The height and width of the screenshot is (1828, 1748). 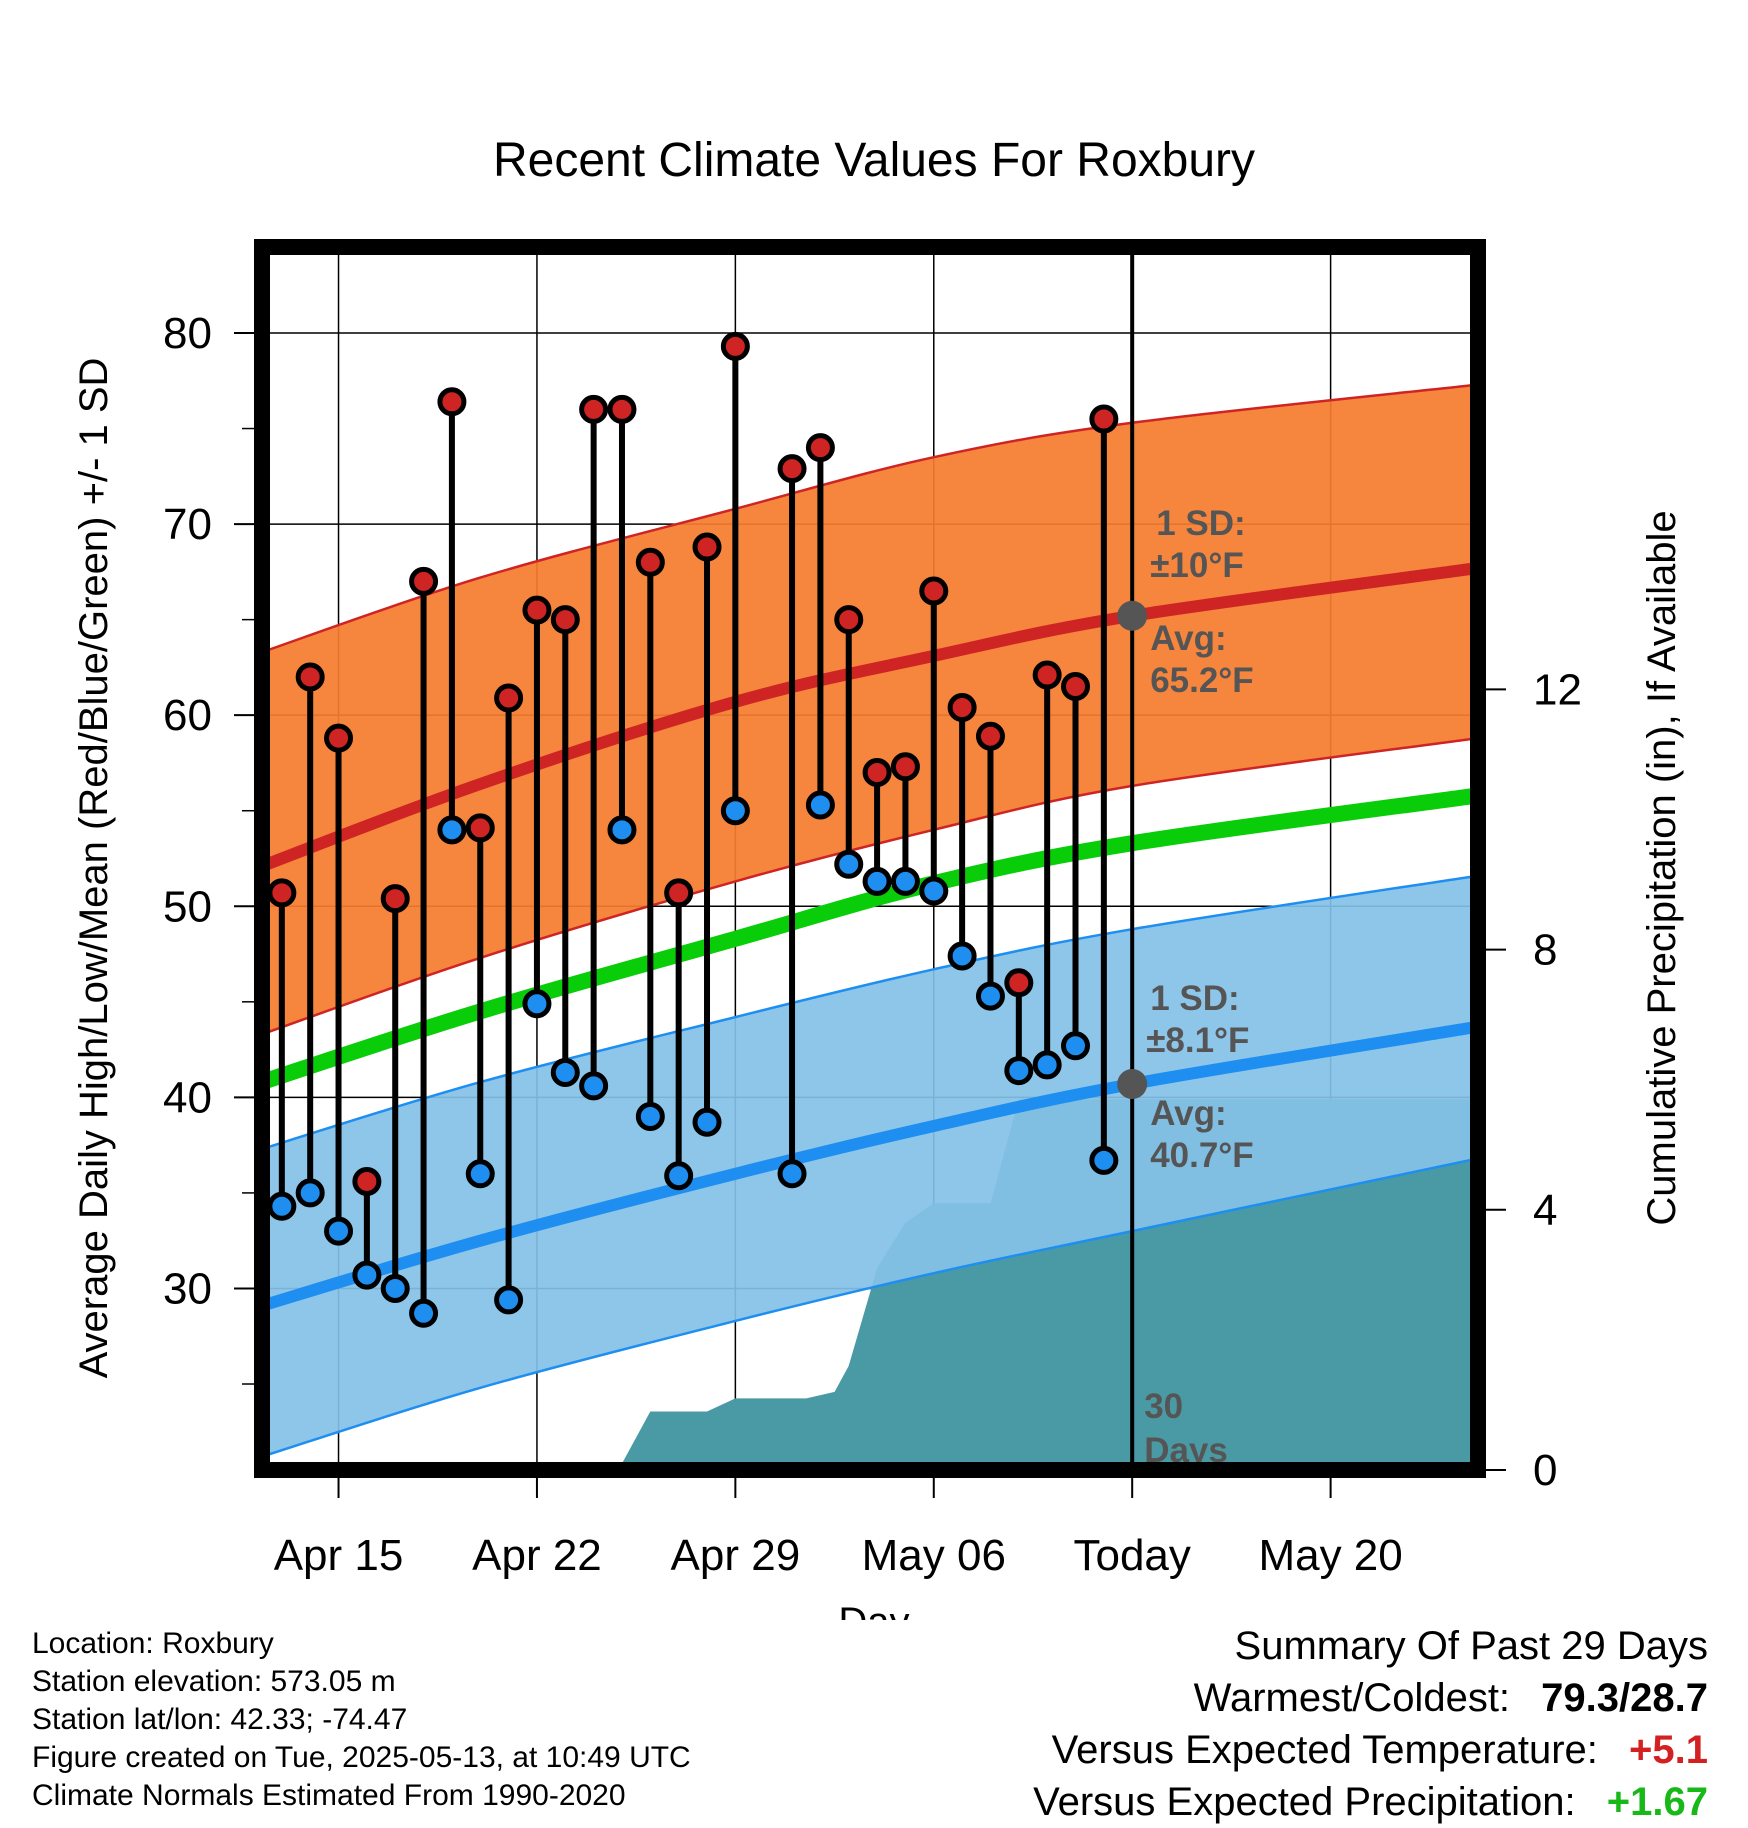 I want to click on warm-cold-value: 79.3/28.7, so click(x=1624, y=1698).